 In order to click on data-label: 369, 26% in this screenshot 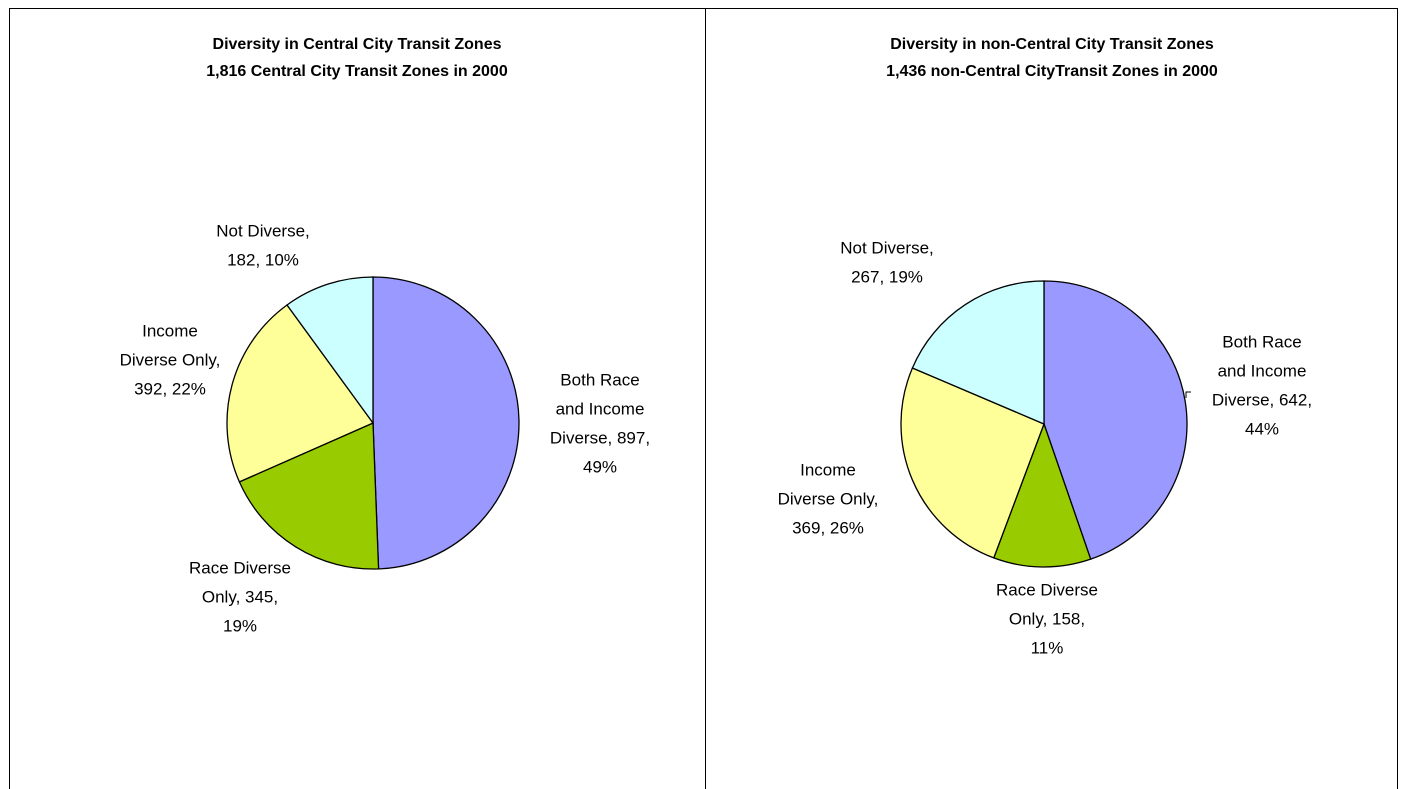, I will do `click(828, 527)`.